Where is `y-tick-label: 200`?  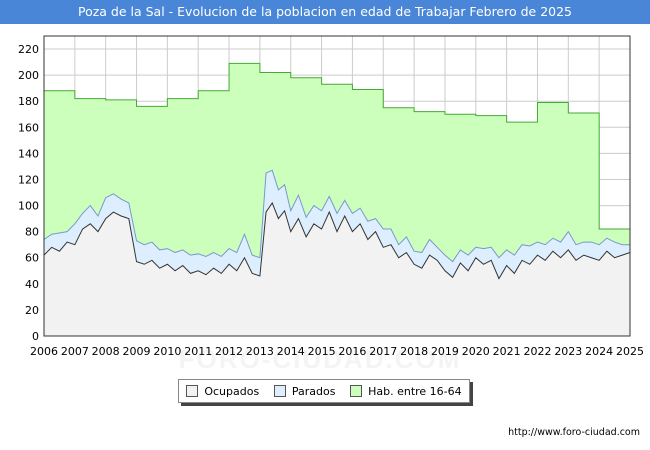
y-tick-label: 200 is located at coordinates (28, 75).